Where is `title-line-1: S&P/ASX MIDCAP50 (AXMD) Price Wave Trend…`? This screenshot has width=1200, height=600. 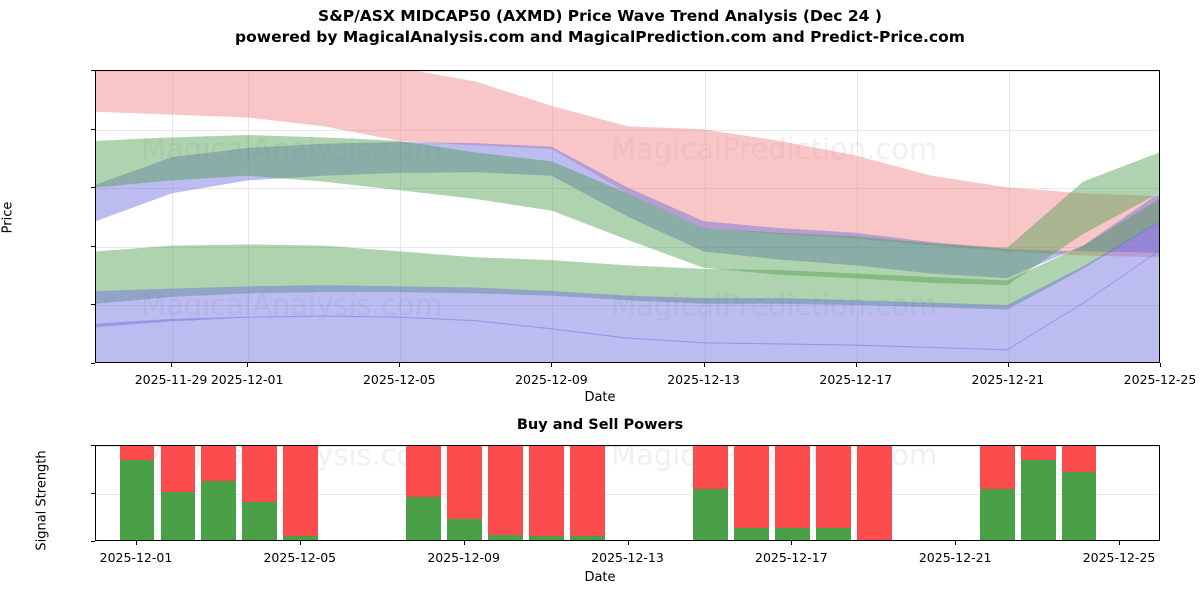 title-line-1: S&P/ASX MIDCAP50 (AXMD) Price Wave Trend… is located at coordinates (600, 16).